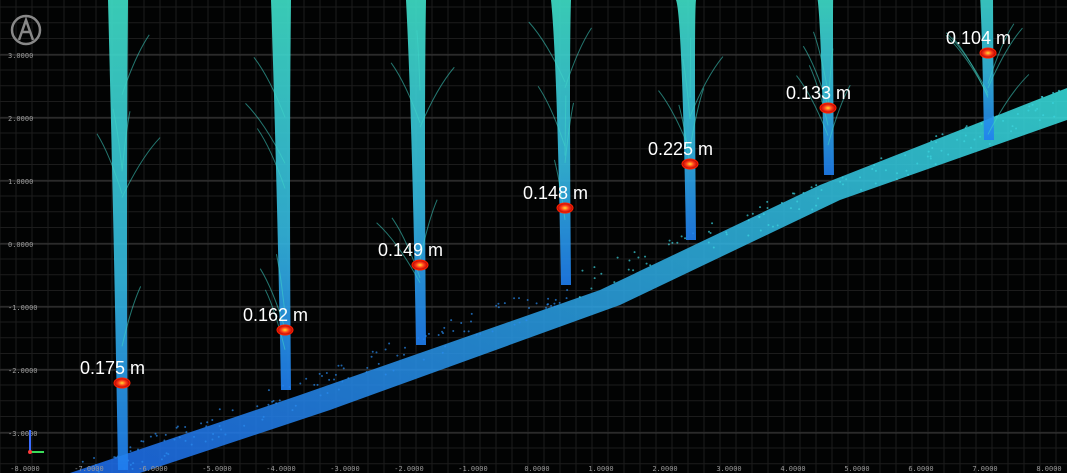 The height and width of the screenshot is (473, 1067). I want to click on measure-label: 0.175 m, so click(112, 368).